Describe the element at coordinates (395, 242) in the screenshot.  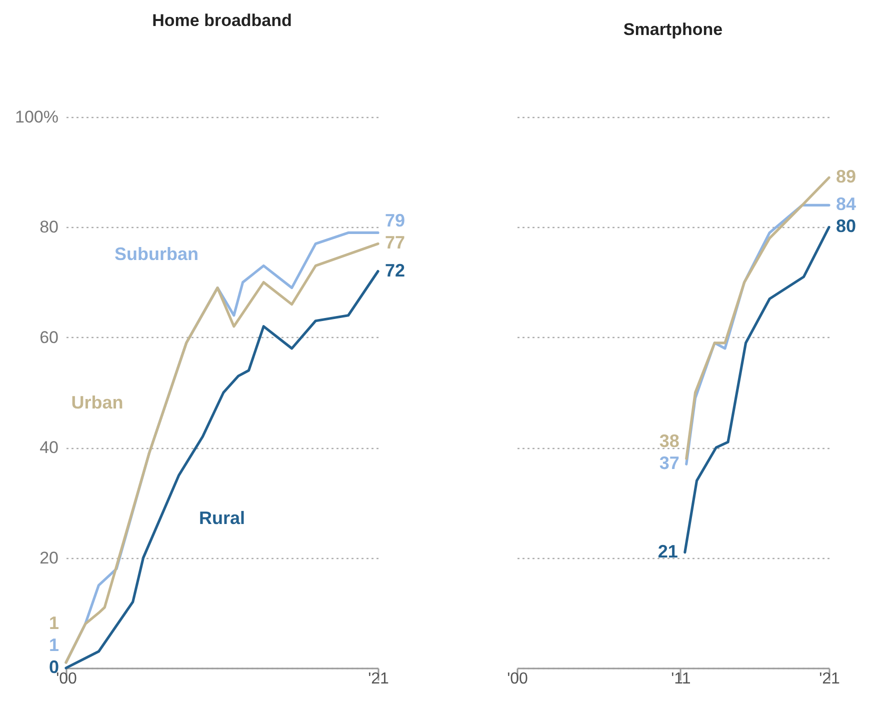
I see `data-label: 77` at that location.